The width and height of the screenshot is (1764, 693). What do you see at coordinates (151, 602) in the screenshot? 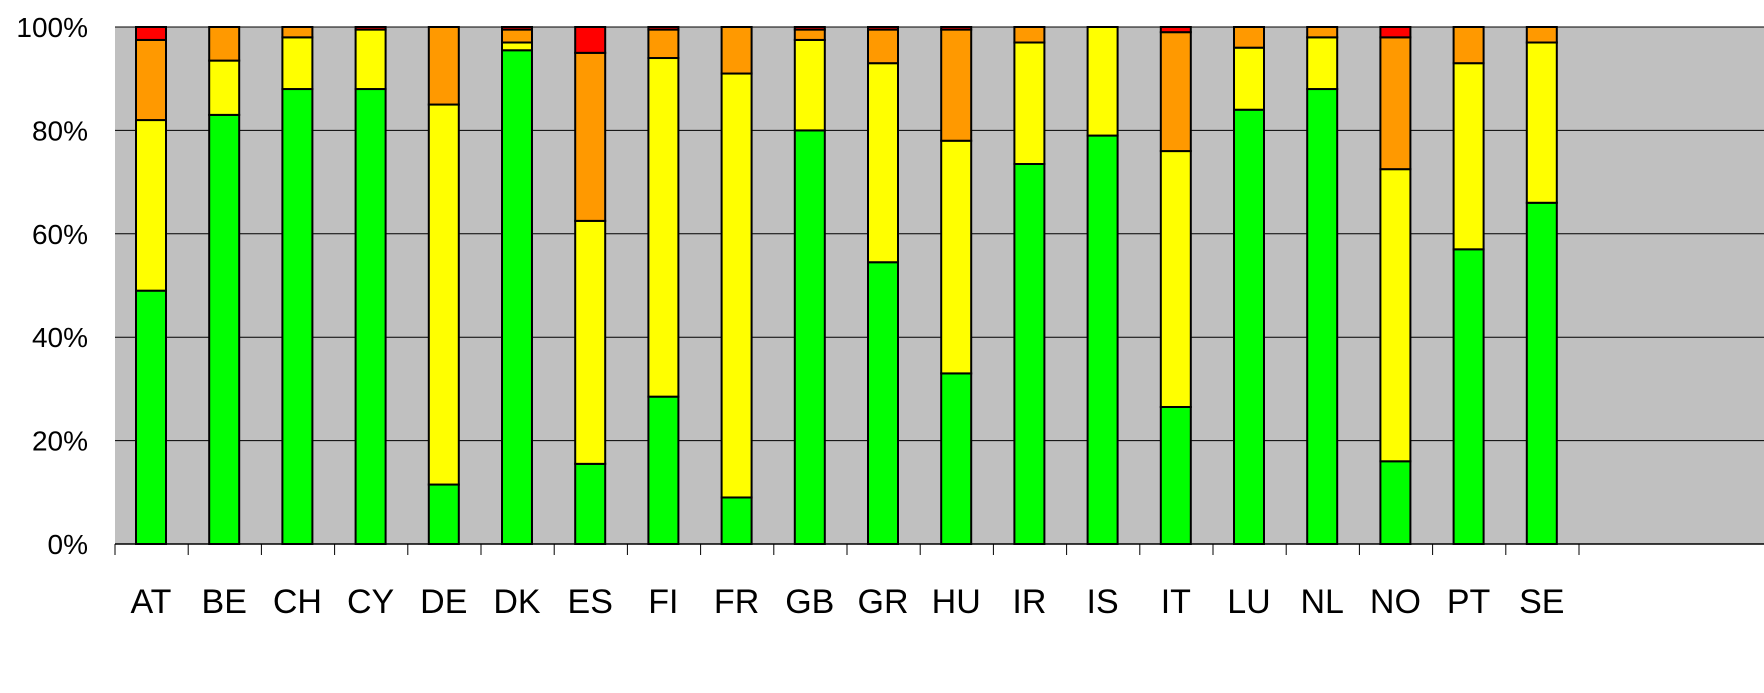
I see `x-tick-label-at: AT` at bounding box center [151, 602].